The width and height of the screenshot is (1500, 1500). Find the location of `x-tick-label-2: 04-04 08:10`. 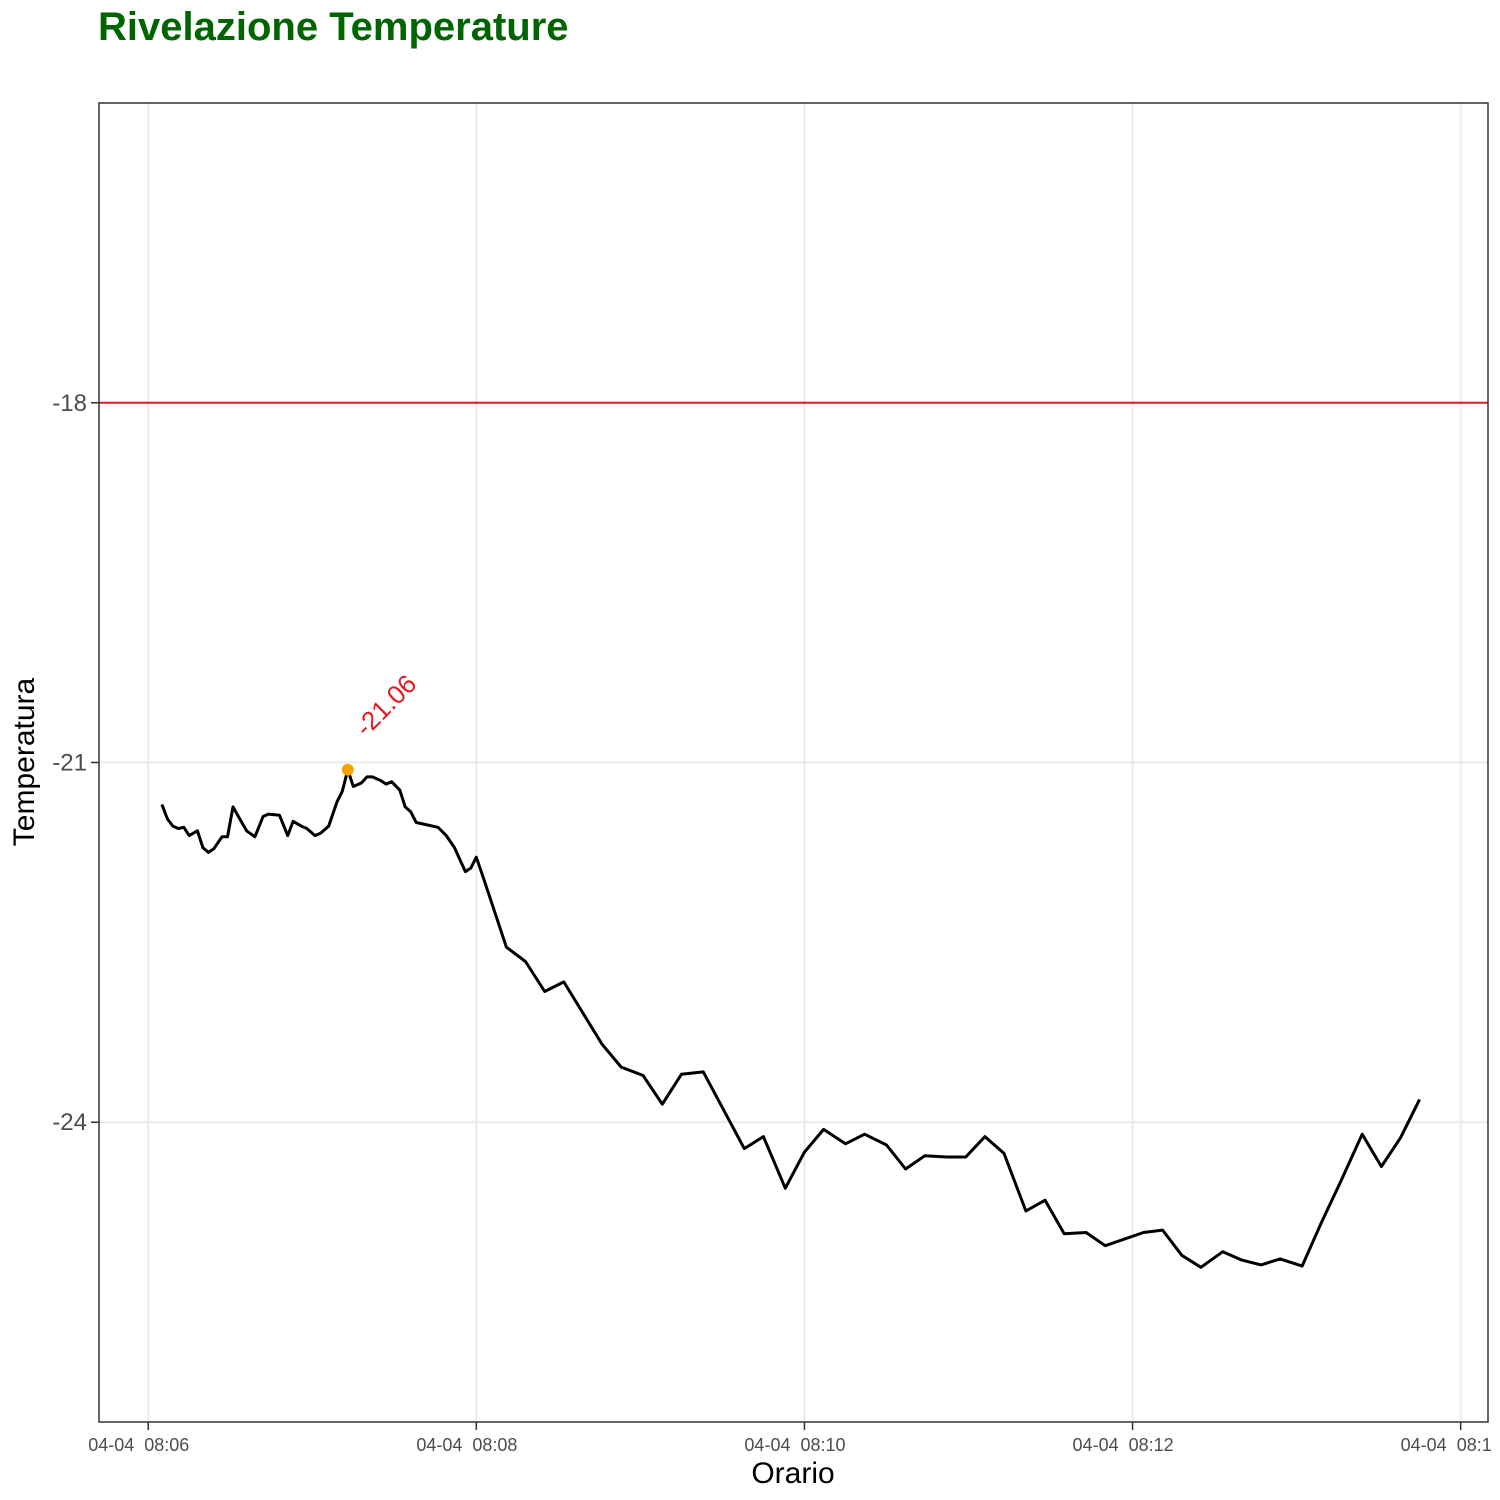

x-tick-label-2: 04-04 08:10 is located at coordinates (794, 1445).